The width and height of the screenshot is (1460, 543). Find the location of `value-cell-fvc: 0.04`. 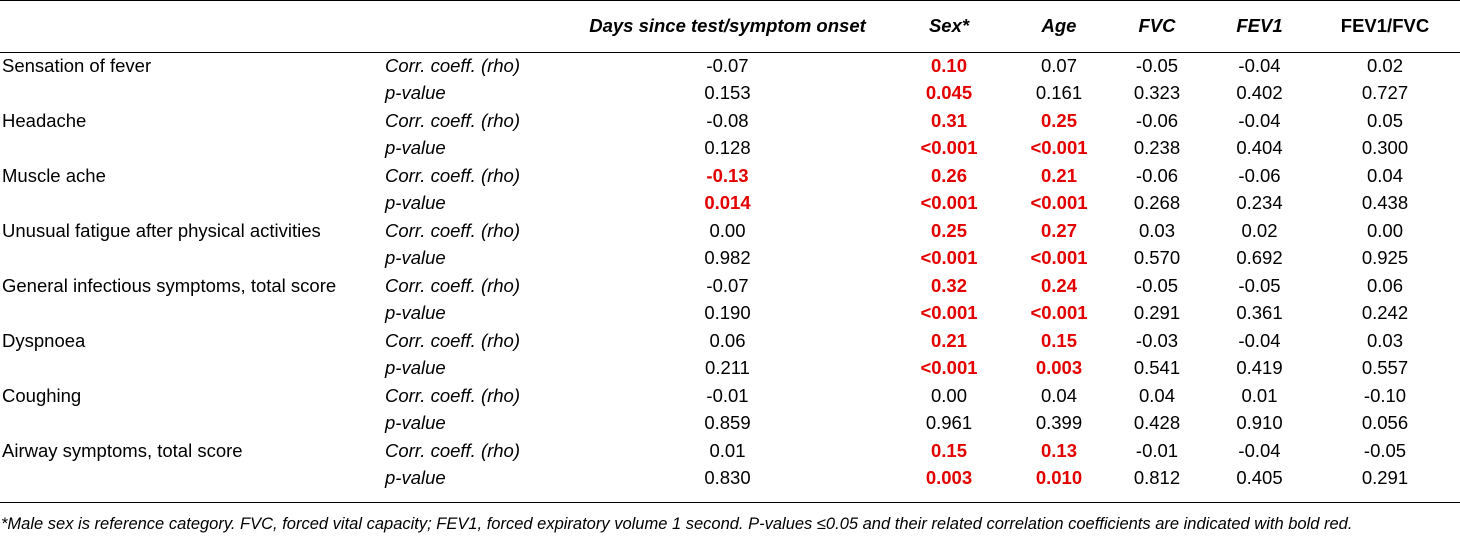

value-cell-fvc: 0.04 is located at coordinates (1156, 395).